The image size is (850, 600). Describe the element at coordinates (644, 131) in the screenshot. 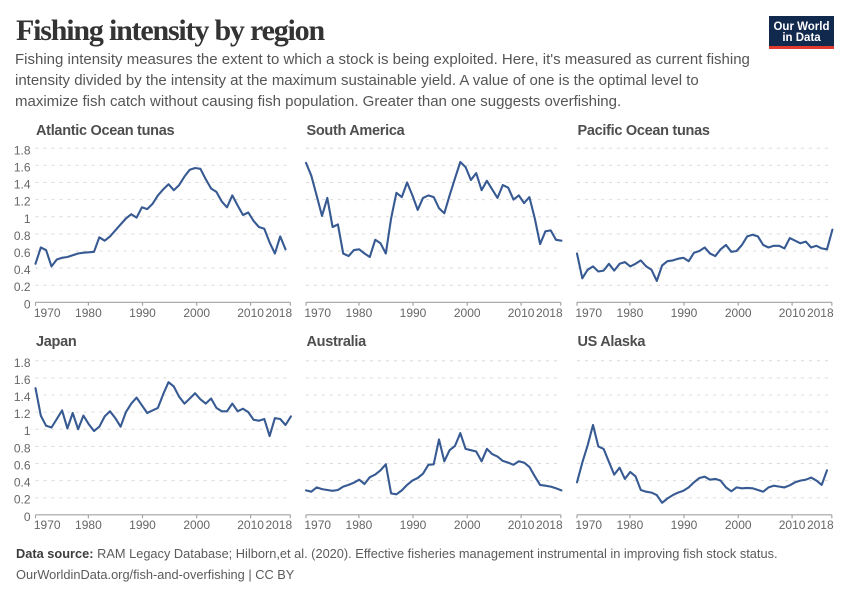

I see `svg-text: Pacific Ocean tunas` at that location.